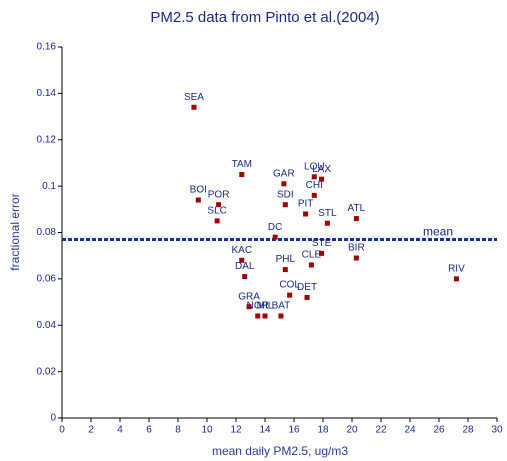 This screenshot has height=461, width=507. What do you see at coordinates (285, 194) in the screenshot?
I see `point-label: SDI` at bounding box center [285, 194].